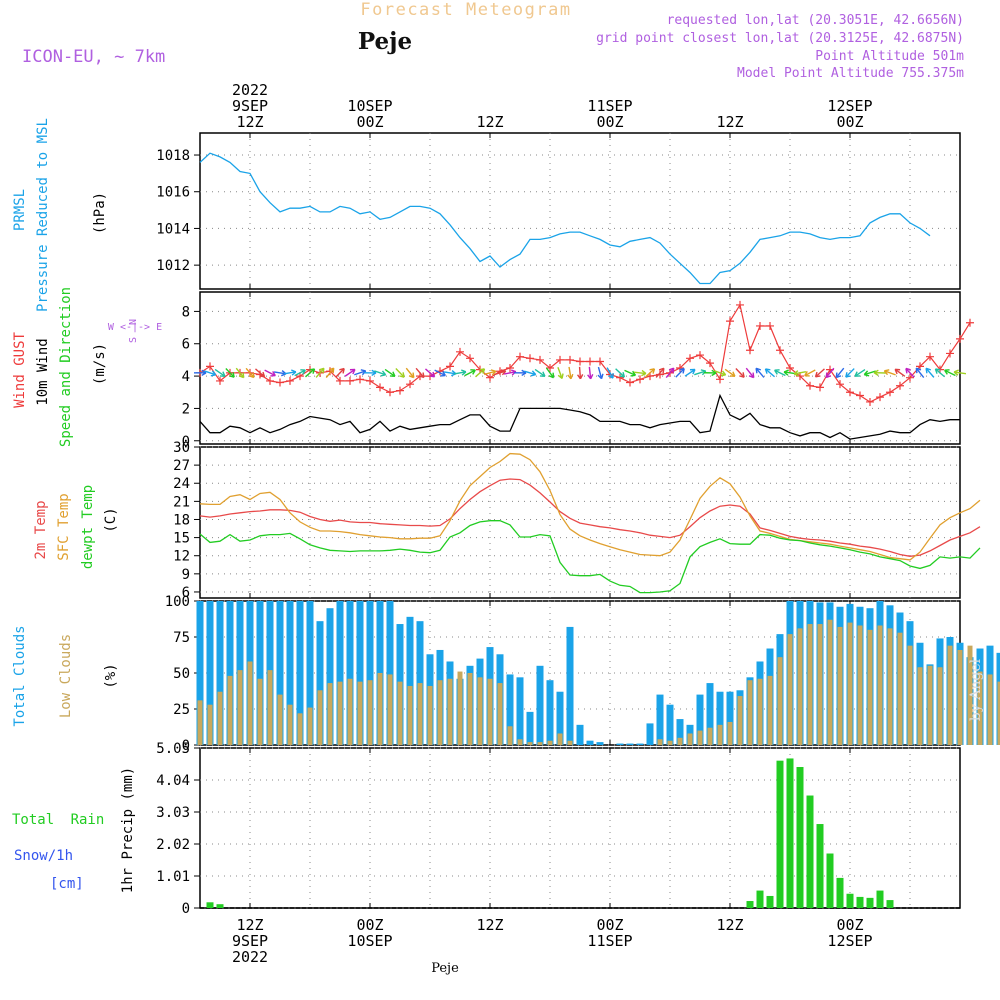  What do you see at coordinates (465, 10) in the screenshot?
I see `chart-title: Forecast Meteogram` at bounding box center [465, 10].